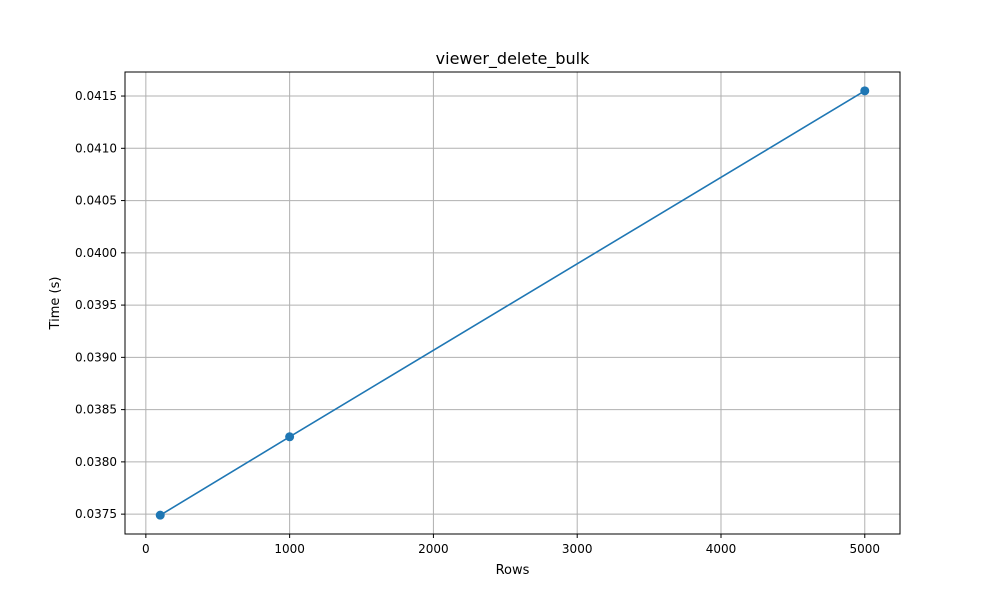 This screenshot has height=600, width=1000. What do you see at coordinates (96, 253) in the screenshot?
I see `y-tick-label: 0.0400` at bounding box center [96, 253].